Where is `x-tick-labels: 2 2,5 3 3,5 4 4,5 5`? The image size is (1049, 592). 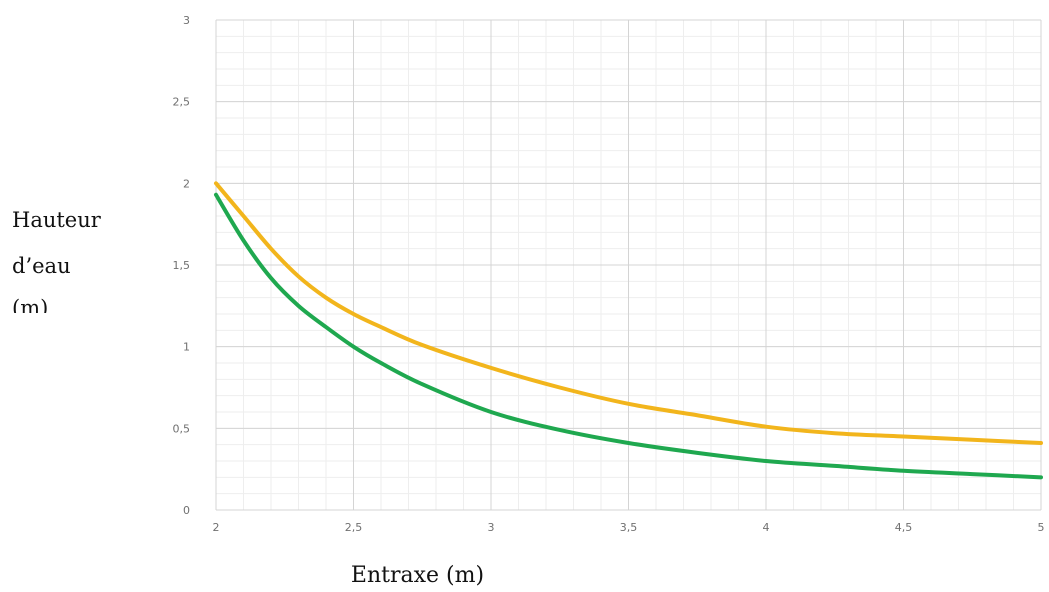 x-tick-labels: 2 2,5 3 3,5 4 4,5 5 is located at coordinates (629, 527).